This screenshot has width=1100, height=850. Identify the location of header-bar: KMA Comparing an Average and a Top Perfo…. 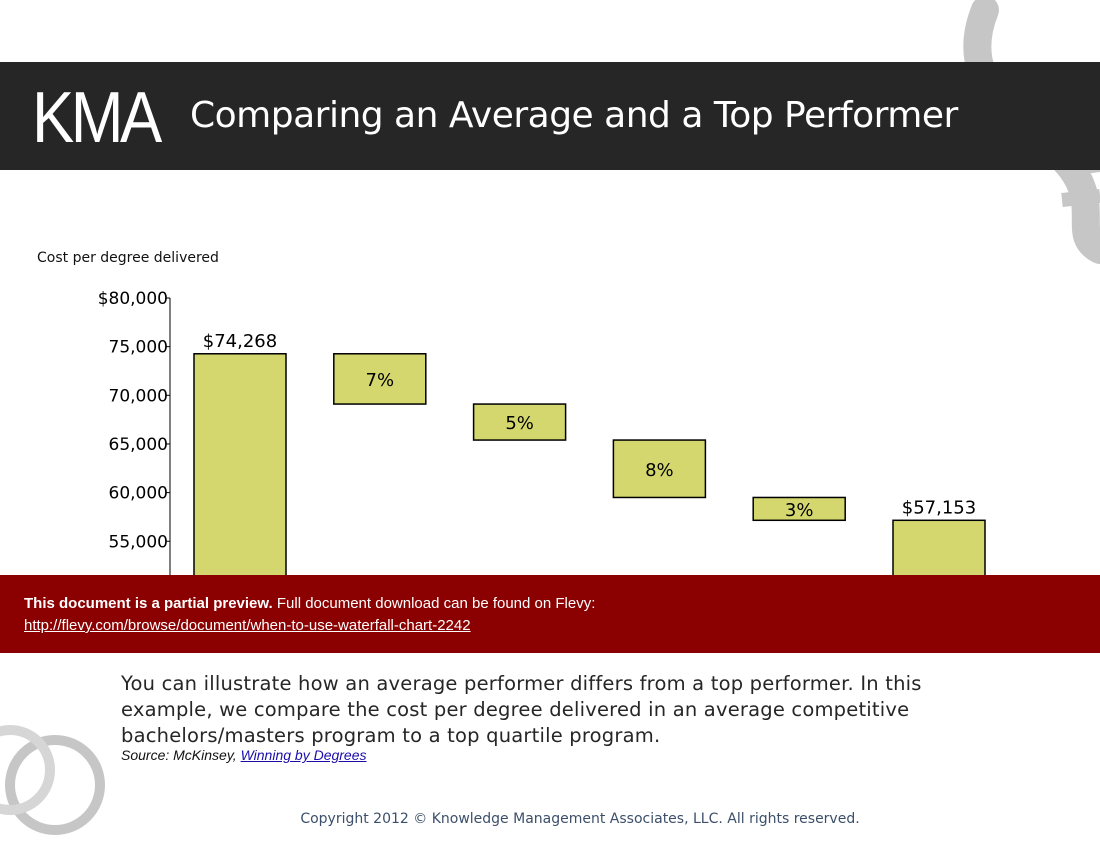
(550, 116).